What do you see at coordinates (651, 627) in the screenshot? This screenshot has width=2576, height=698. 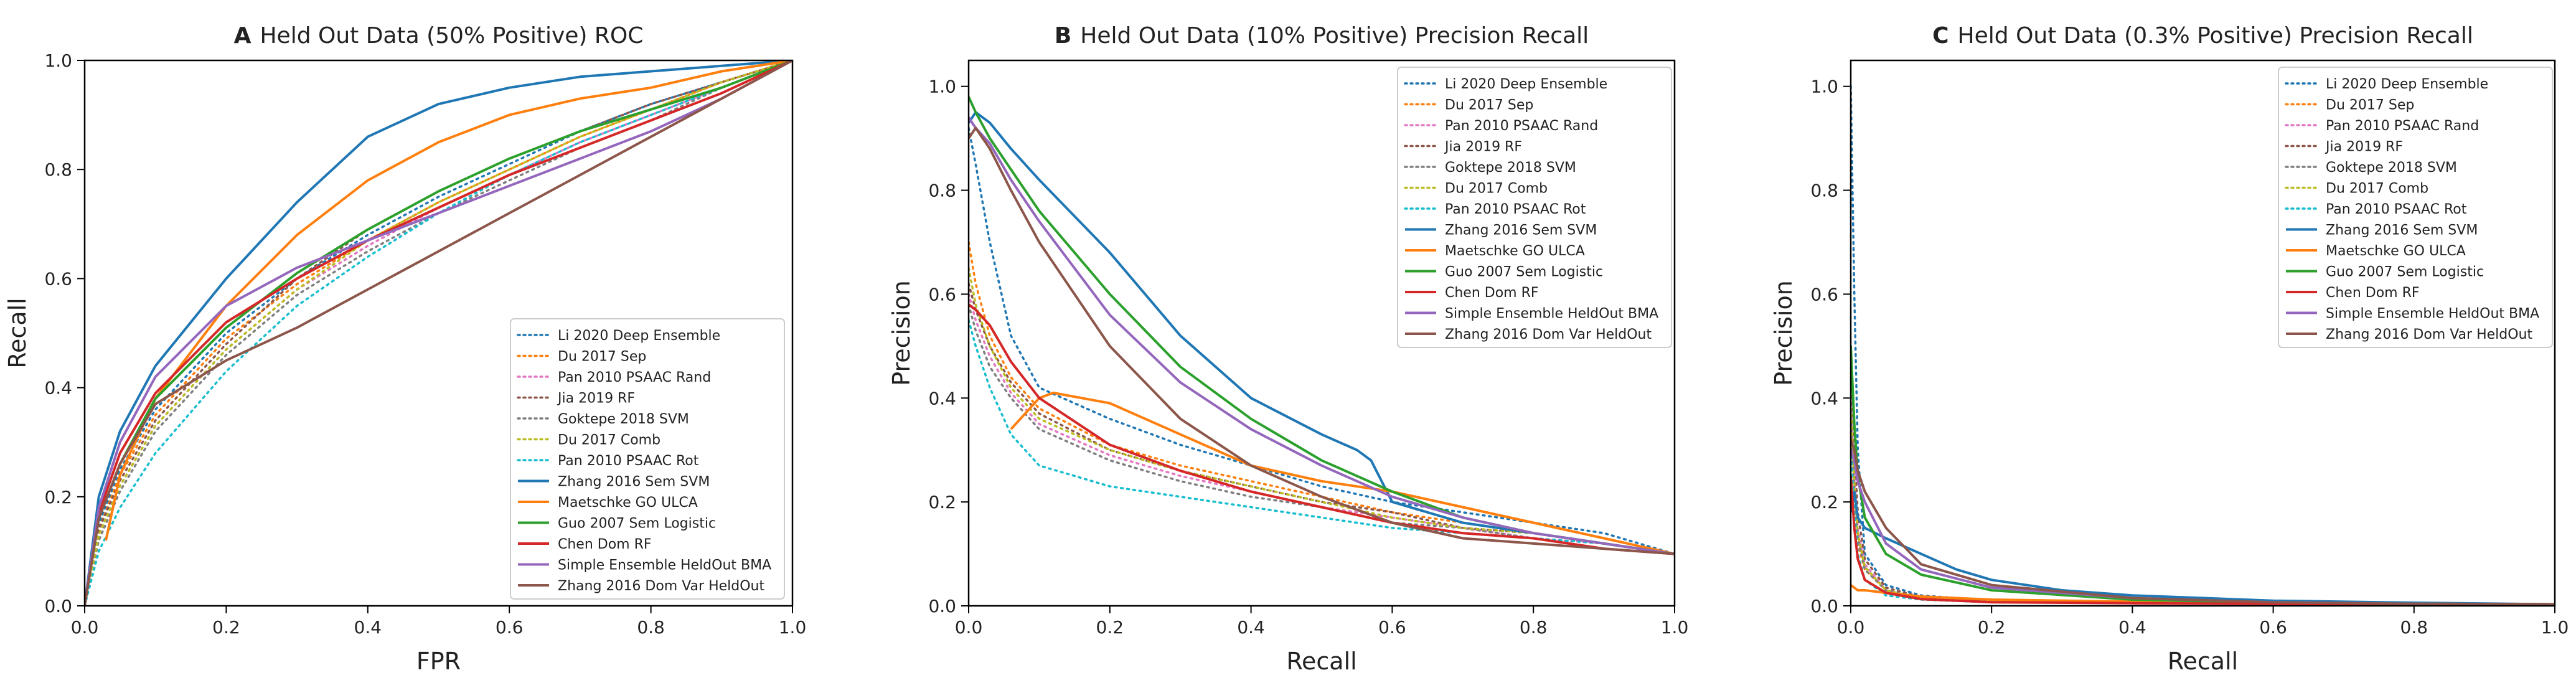 I see `x-tick-label: 0.8` at bounding box center [651, 627].